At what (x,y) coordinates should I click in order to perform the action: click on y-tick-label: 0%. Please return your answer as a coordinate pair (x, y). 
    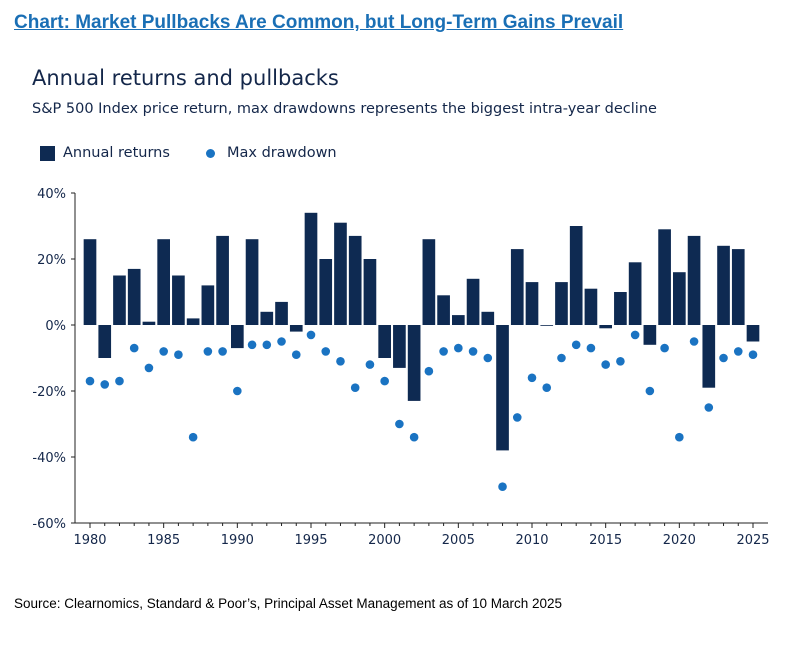
    Looking at the image, I should click on (55, 326).